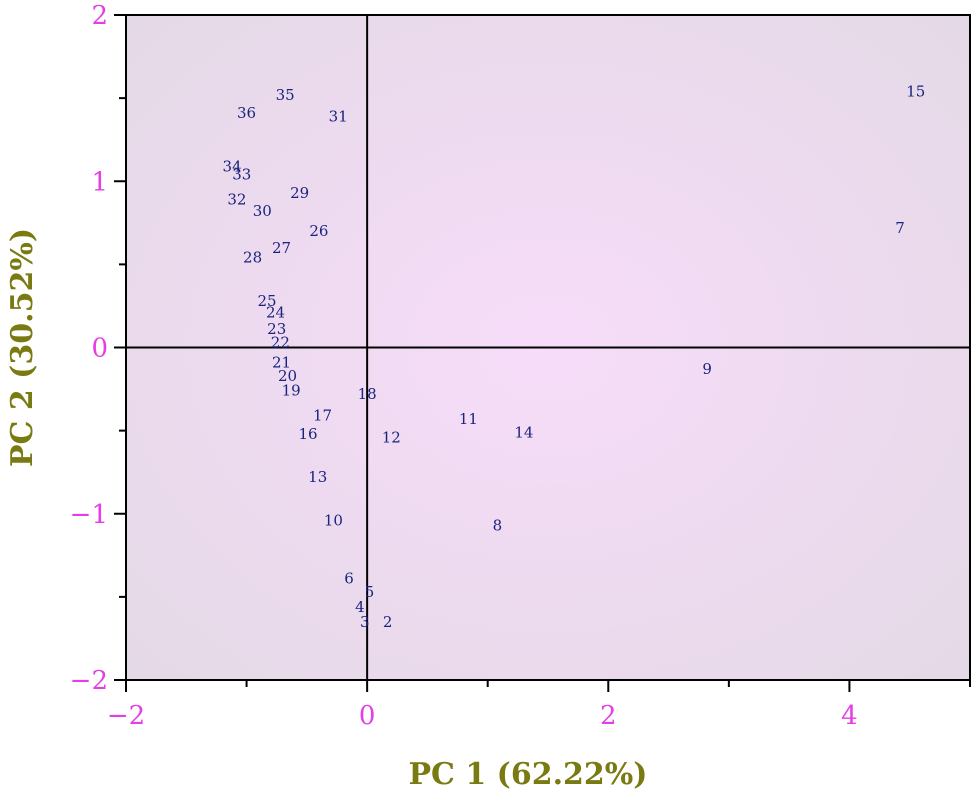 Image resolution: width=980 pixels, height=797 pixels. What do you see at coordinates (299, 193) in the screenshot?
I see `point-label: 29` at bounding box center [299, 193].